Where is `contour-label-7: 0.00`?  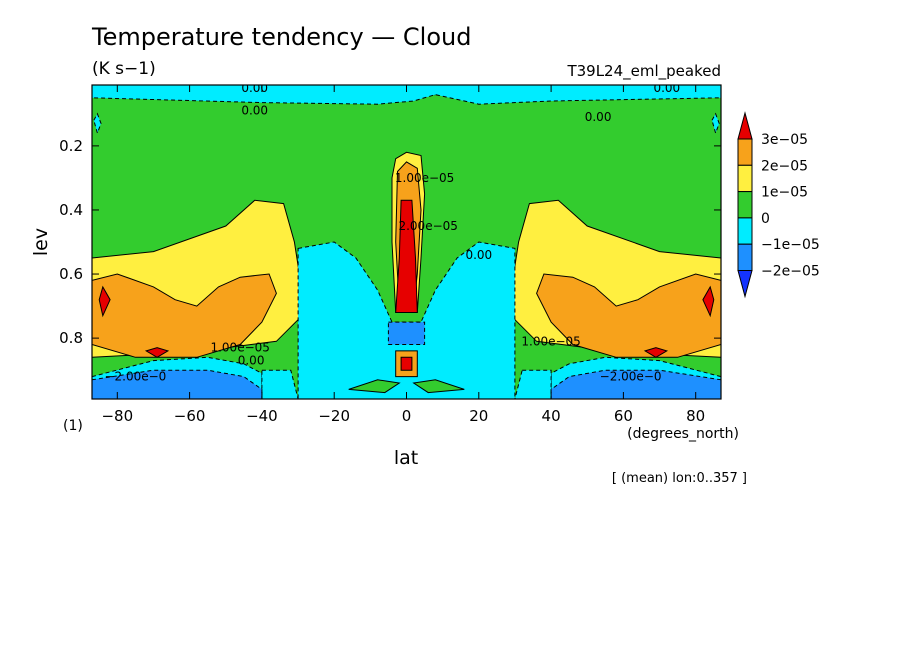 contour-label-7: 0.00 is located at coordinates (251, 361).